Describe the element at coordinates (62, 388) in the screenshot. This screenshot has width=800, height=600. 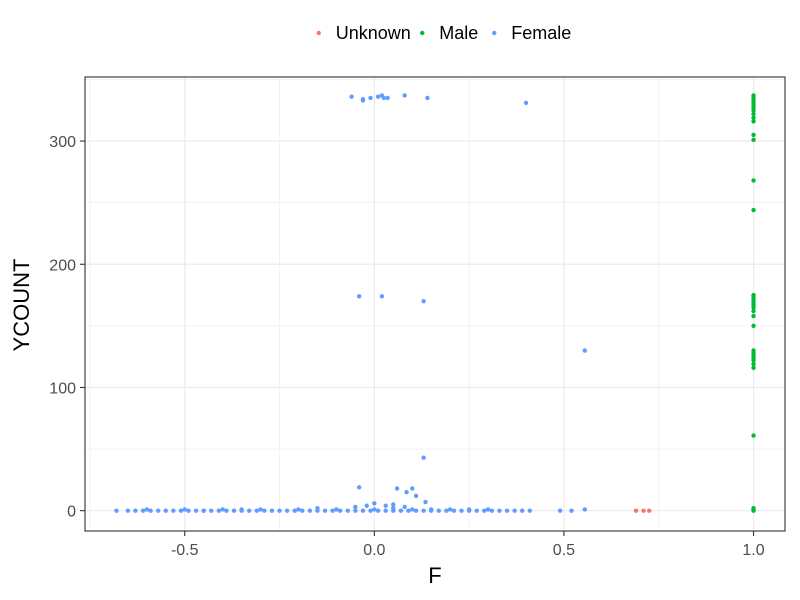
I see `y-tick-label: 100` at that location.